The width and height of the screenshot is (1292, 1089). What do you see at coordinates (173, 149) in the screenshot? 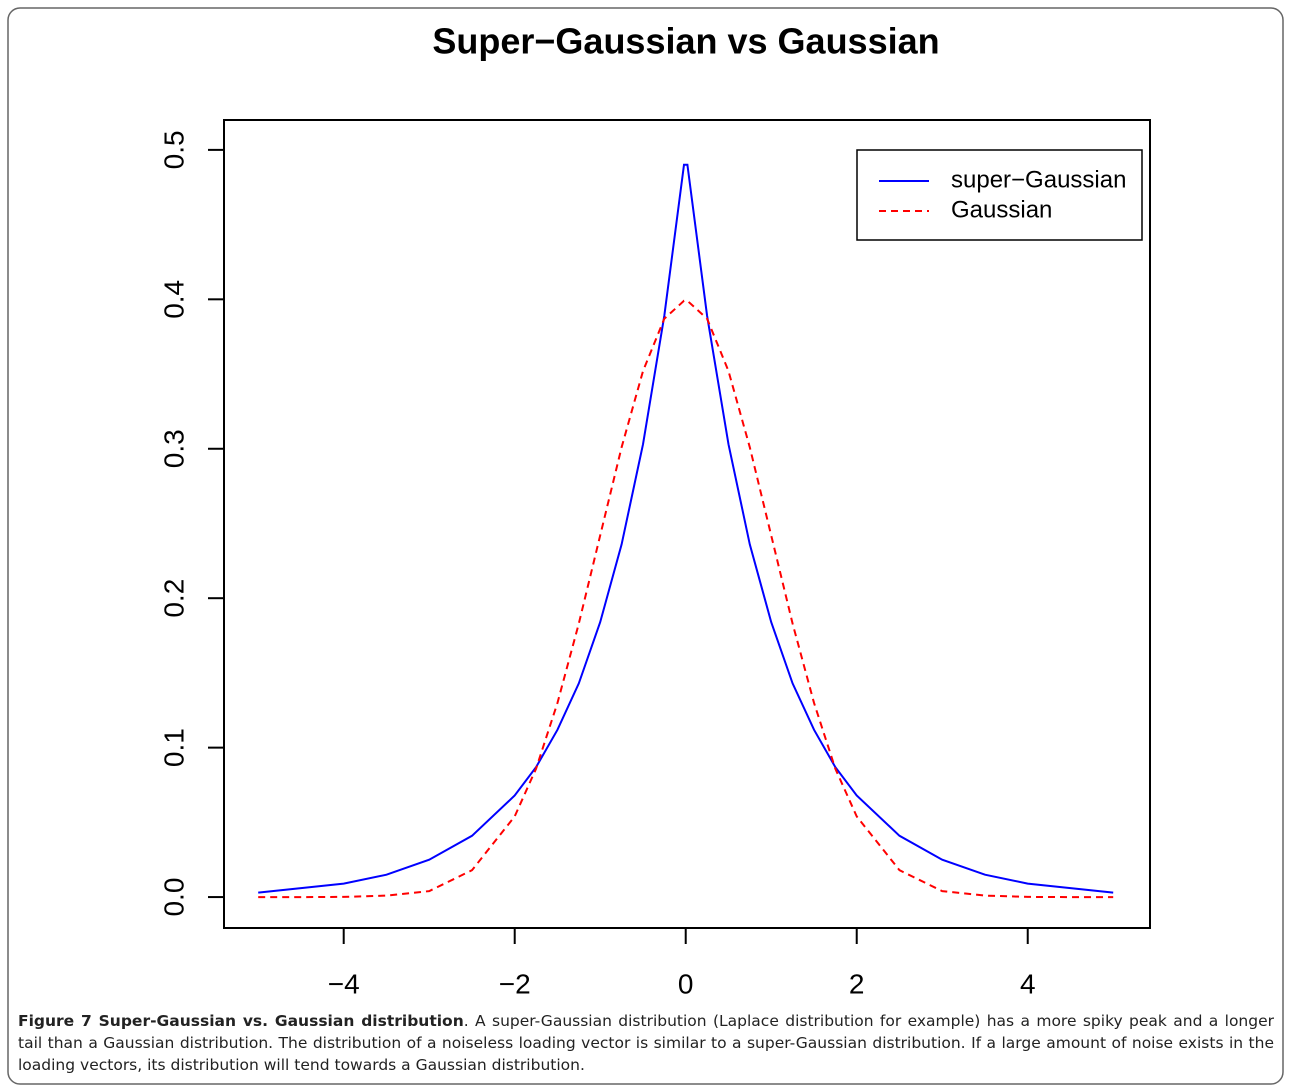
I see `y-tick-label: 0.5` at bounding box center [173, 149].